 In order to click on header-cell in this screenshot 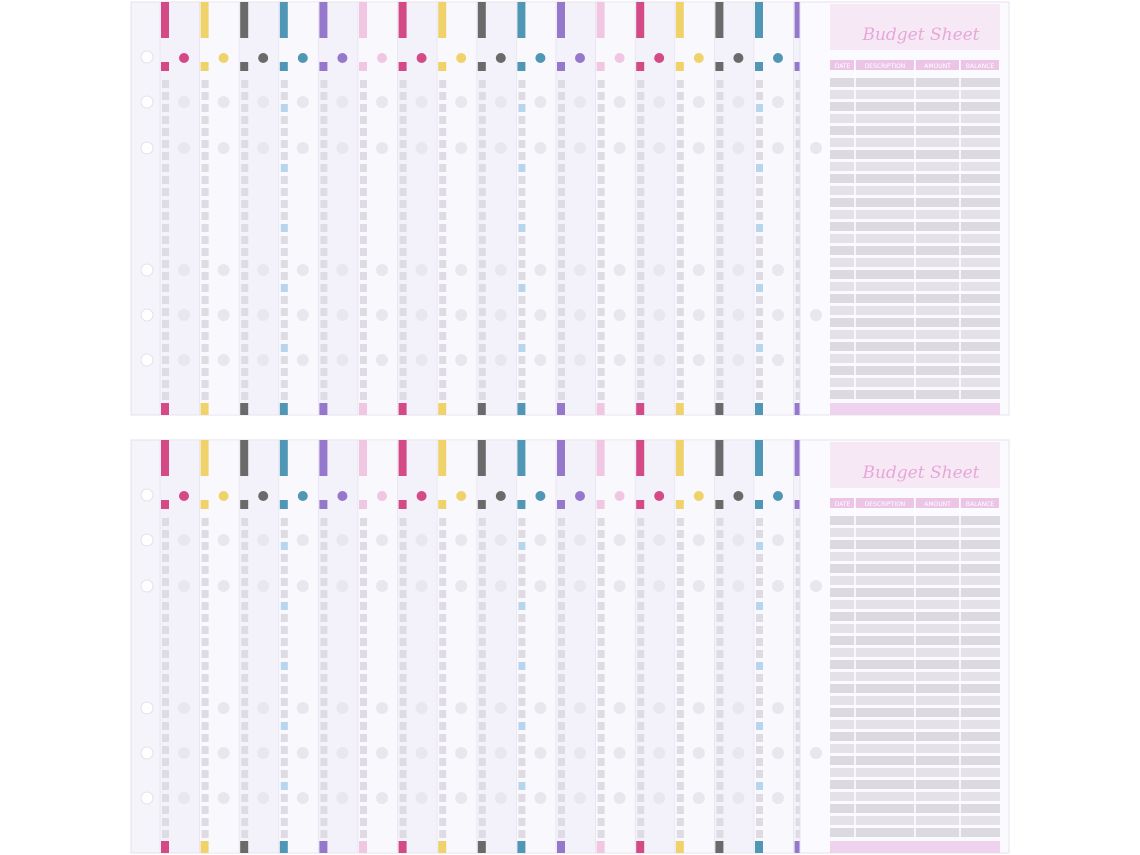, I will do `click(884, 503)`.